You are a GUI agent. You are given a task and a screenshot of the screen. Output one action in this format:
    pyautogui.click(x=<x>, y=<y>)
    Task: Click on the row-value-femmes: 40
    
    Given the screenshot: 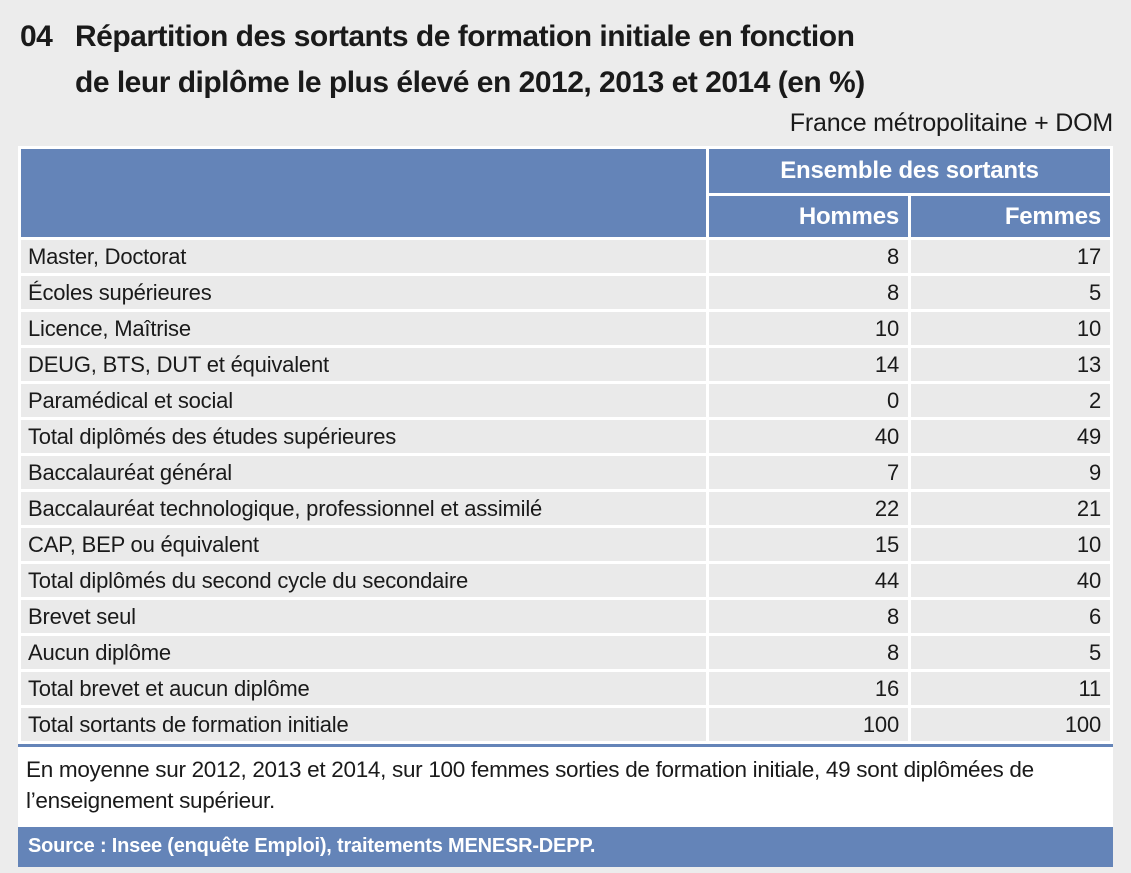 What is the action you would take?
    pyautogui.click(x=1010, y=580)
    